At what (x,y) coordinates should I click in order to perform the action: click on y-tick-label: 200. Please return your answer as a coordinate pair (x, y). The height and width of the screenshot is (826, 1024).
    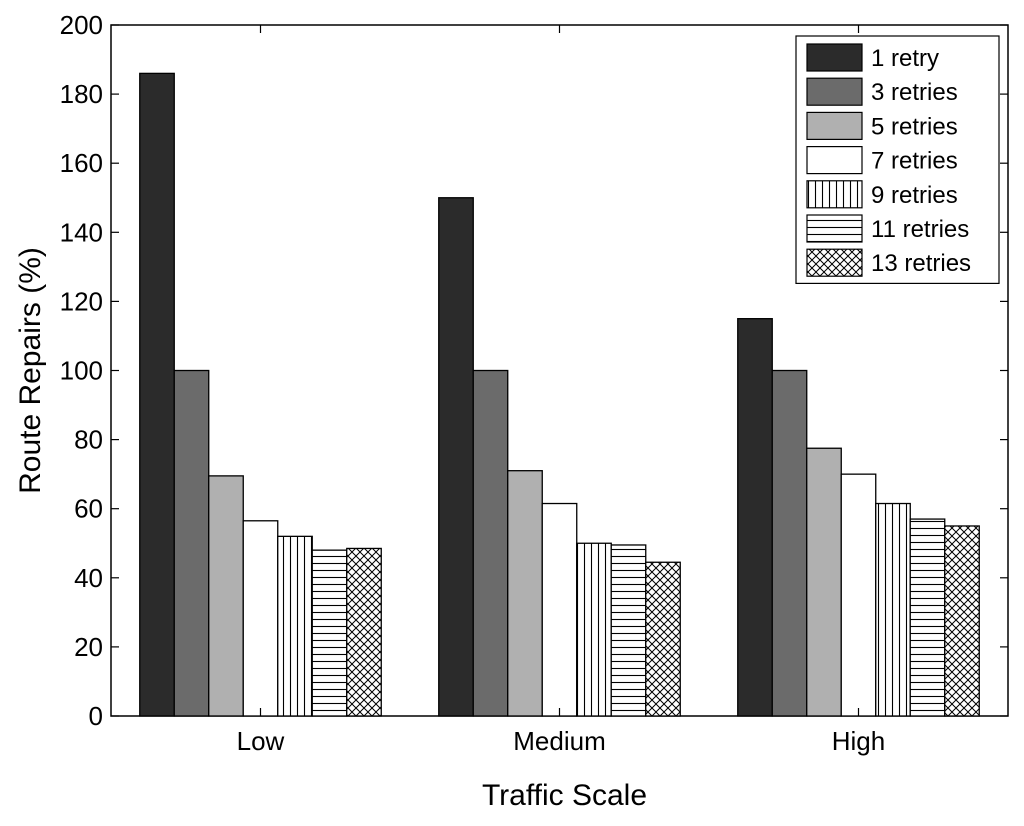
    Looking at the image, I should click on (81, 25).